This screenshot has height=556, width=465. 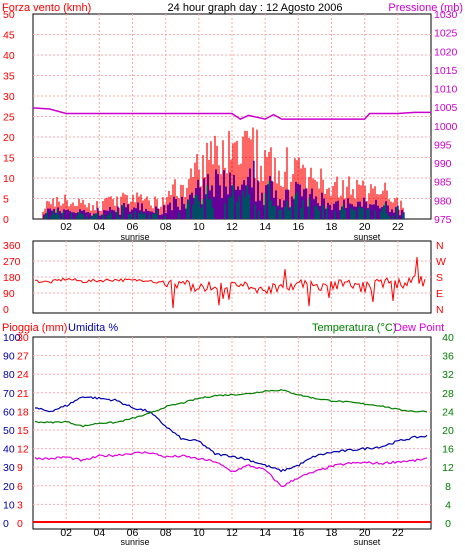 I want to click on sunrise-label-bottom: sunrise, so click(x=134, y=542).